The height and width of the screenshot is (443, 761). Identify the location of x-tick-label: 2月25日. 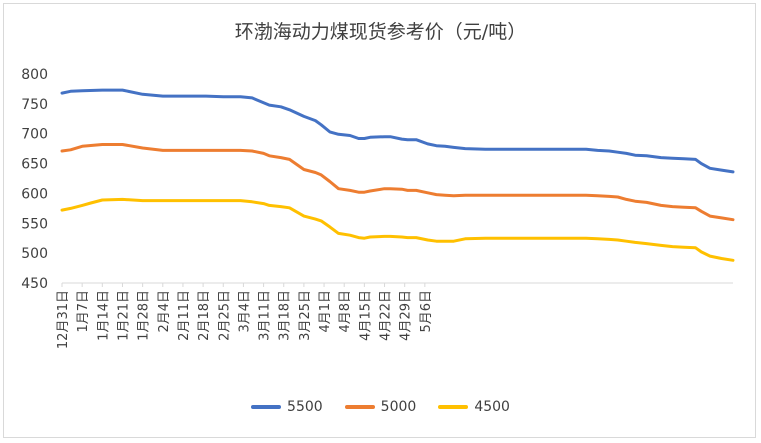
(224, 315).